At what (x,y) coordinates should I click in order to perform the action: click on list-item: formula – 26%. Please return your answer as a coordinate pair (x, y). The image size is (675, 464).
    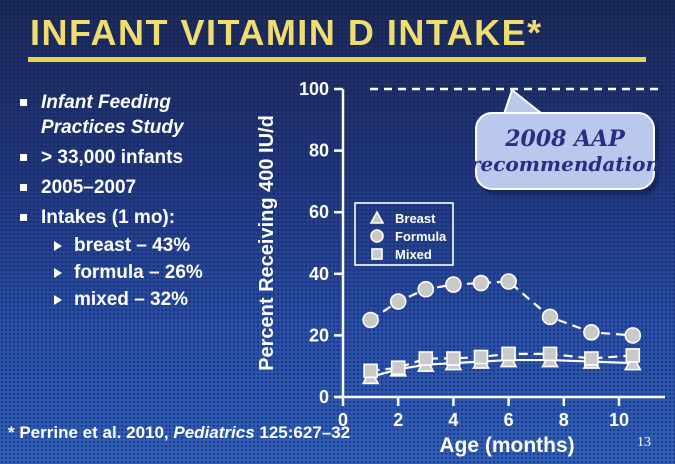
    Looking at the image, I should click on (164, 273).